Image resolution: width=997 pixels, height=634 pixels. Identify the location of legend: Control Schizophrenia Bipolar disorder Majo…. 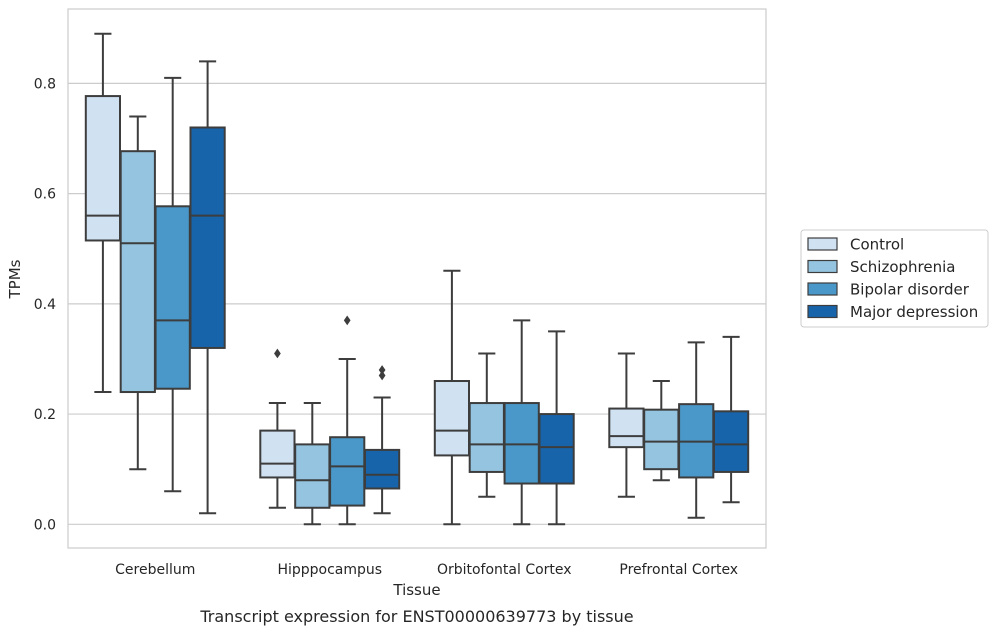
(894, 278).